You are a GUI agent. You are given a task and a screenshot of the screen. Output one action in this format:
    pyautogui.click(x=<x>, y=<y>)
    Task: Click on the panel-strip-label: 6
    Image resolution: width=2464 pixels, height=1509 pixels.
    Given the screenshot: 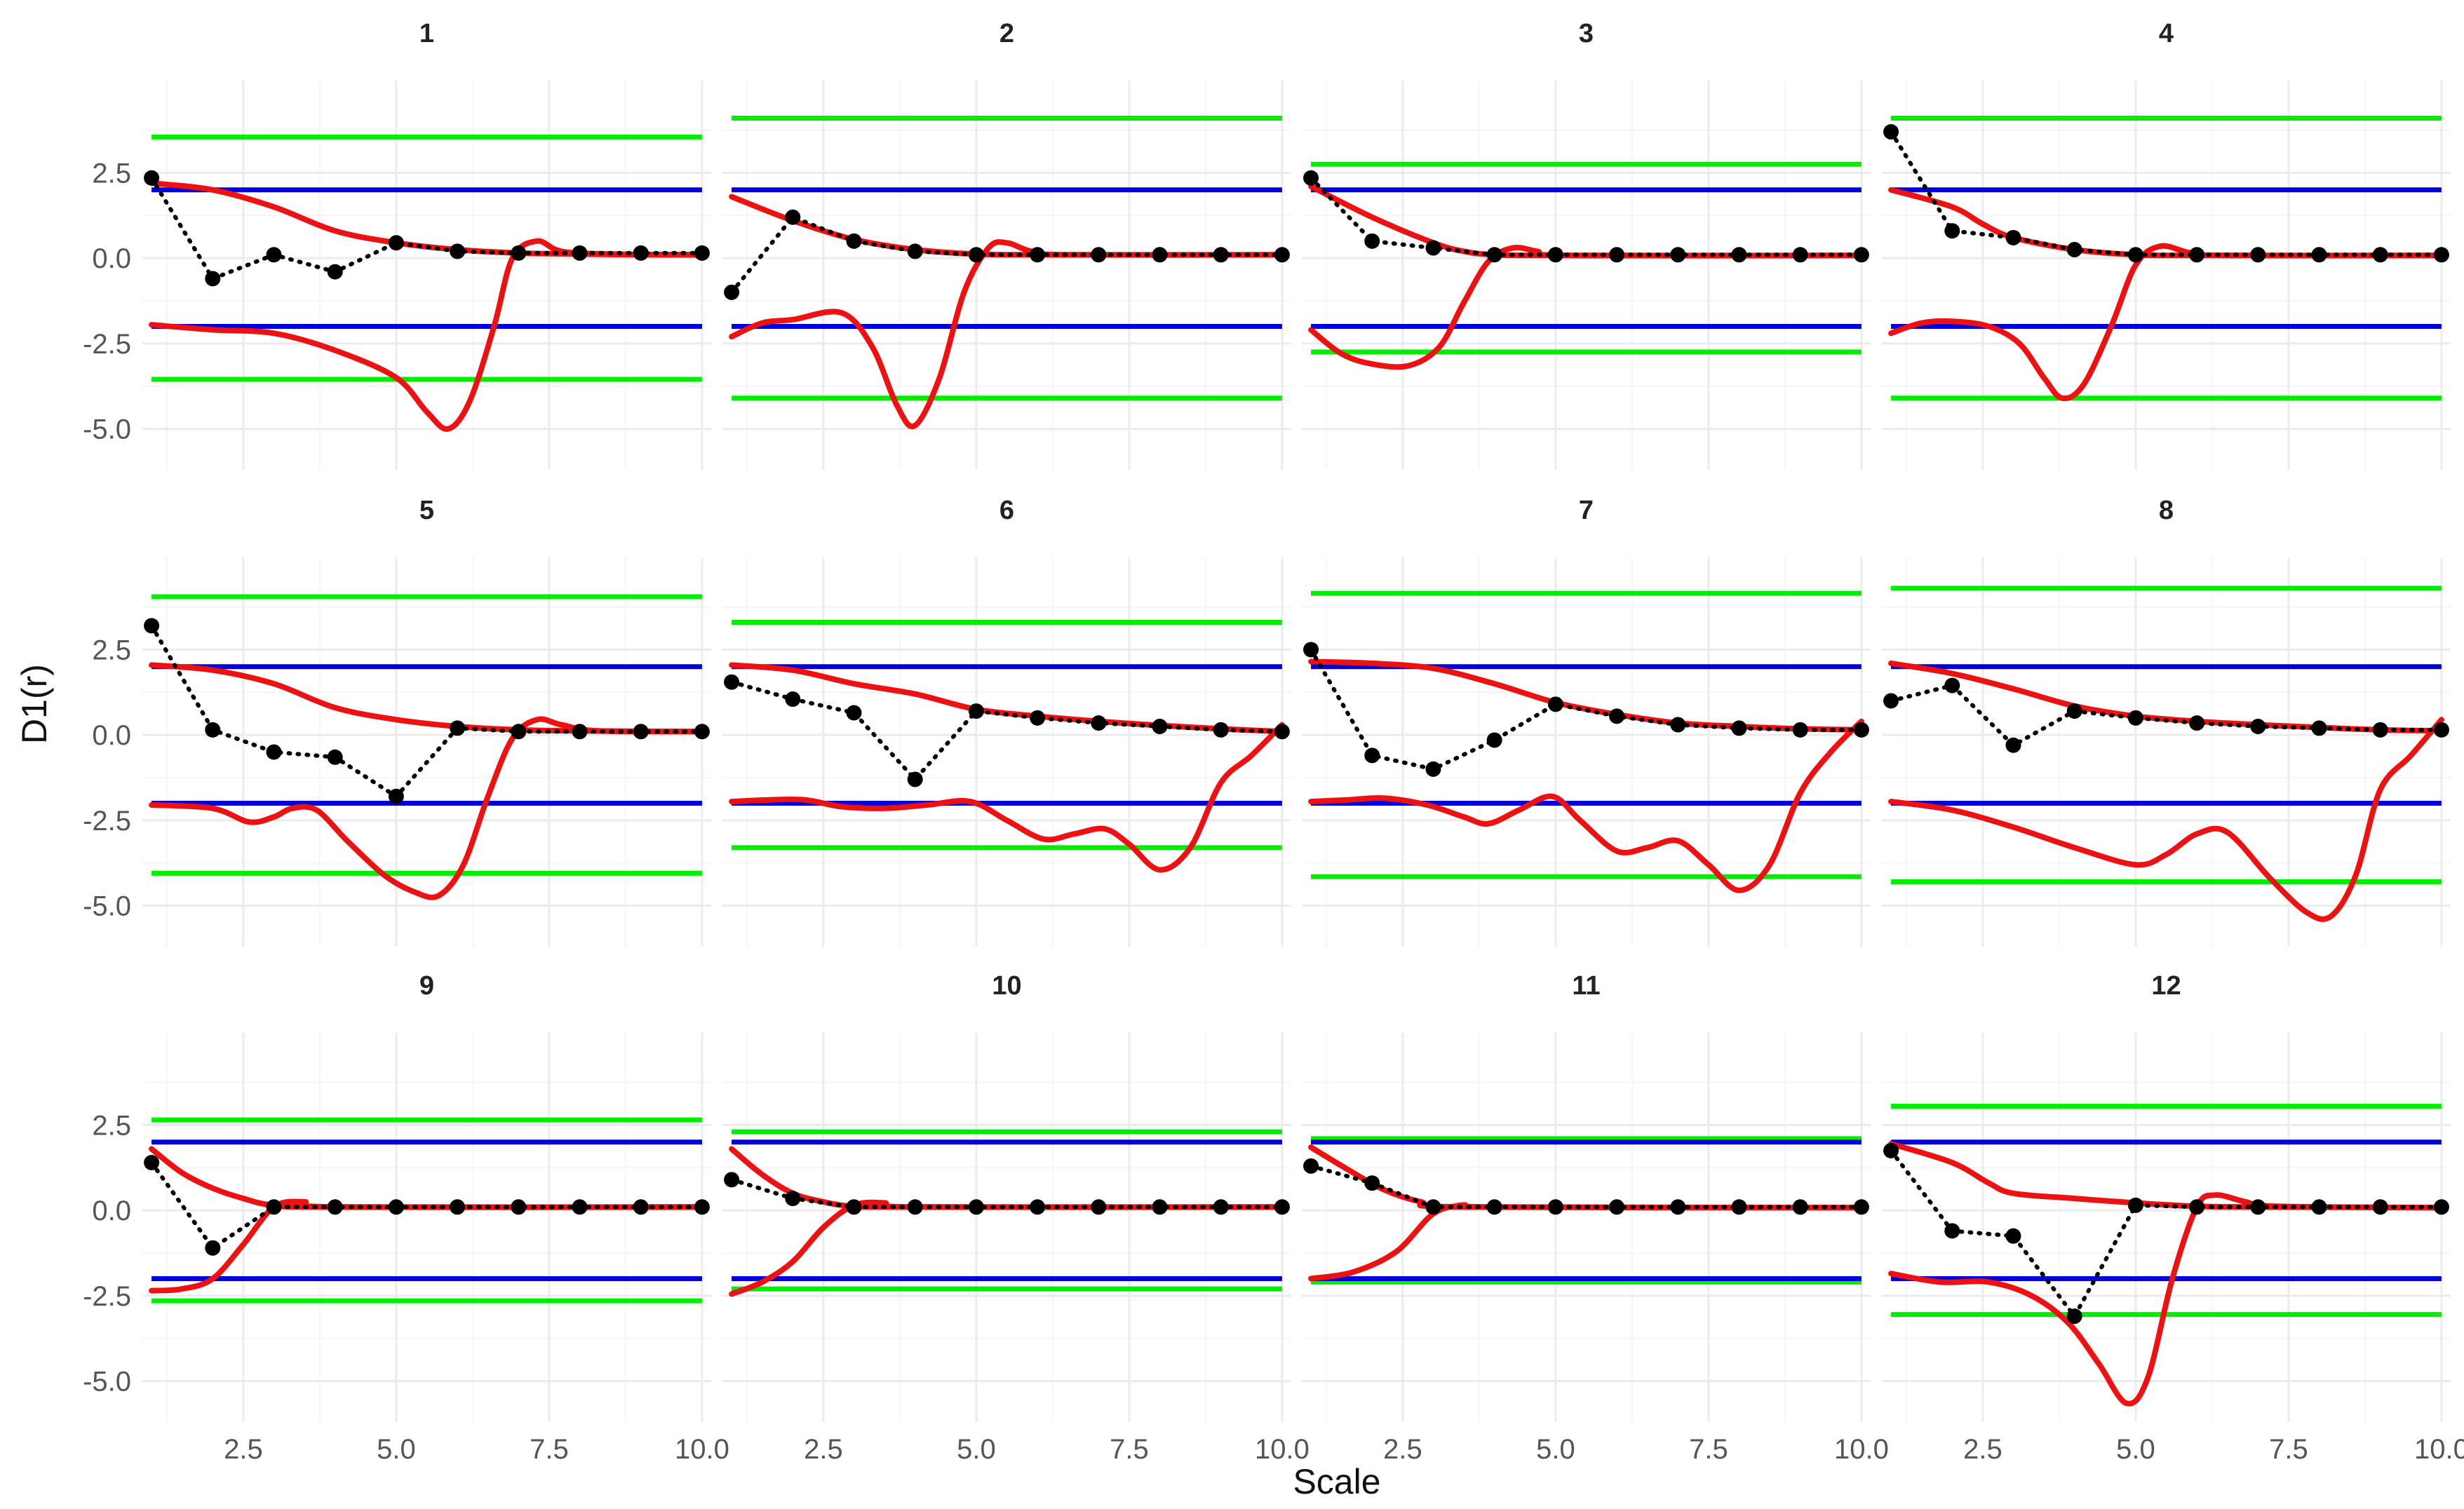 What is the action you would take?
    pyautogui.click(x=1007, y=510)
    